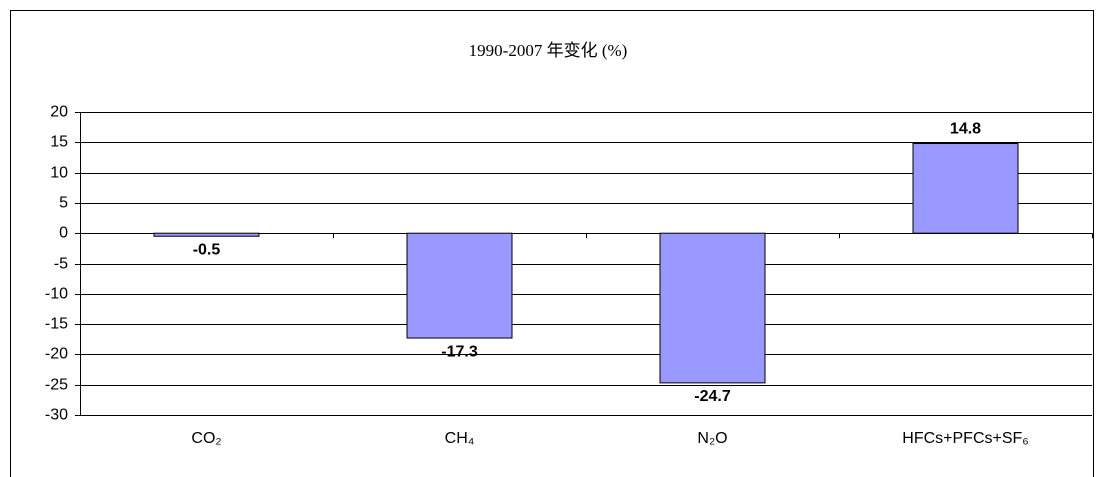 The image size is (1096, 477). I want to click on value-label: -24.7, so click(712, 396).